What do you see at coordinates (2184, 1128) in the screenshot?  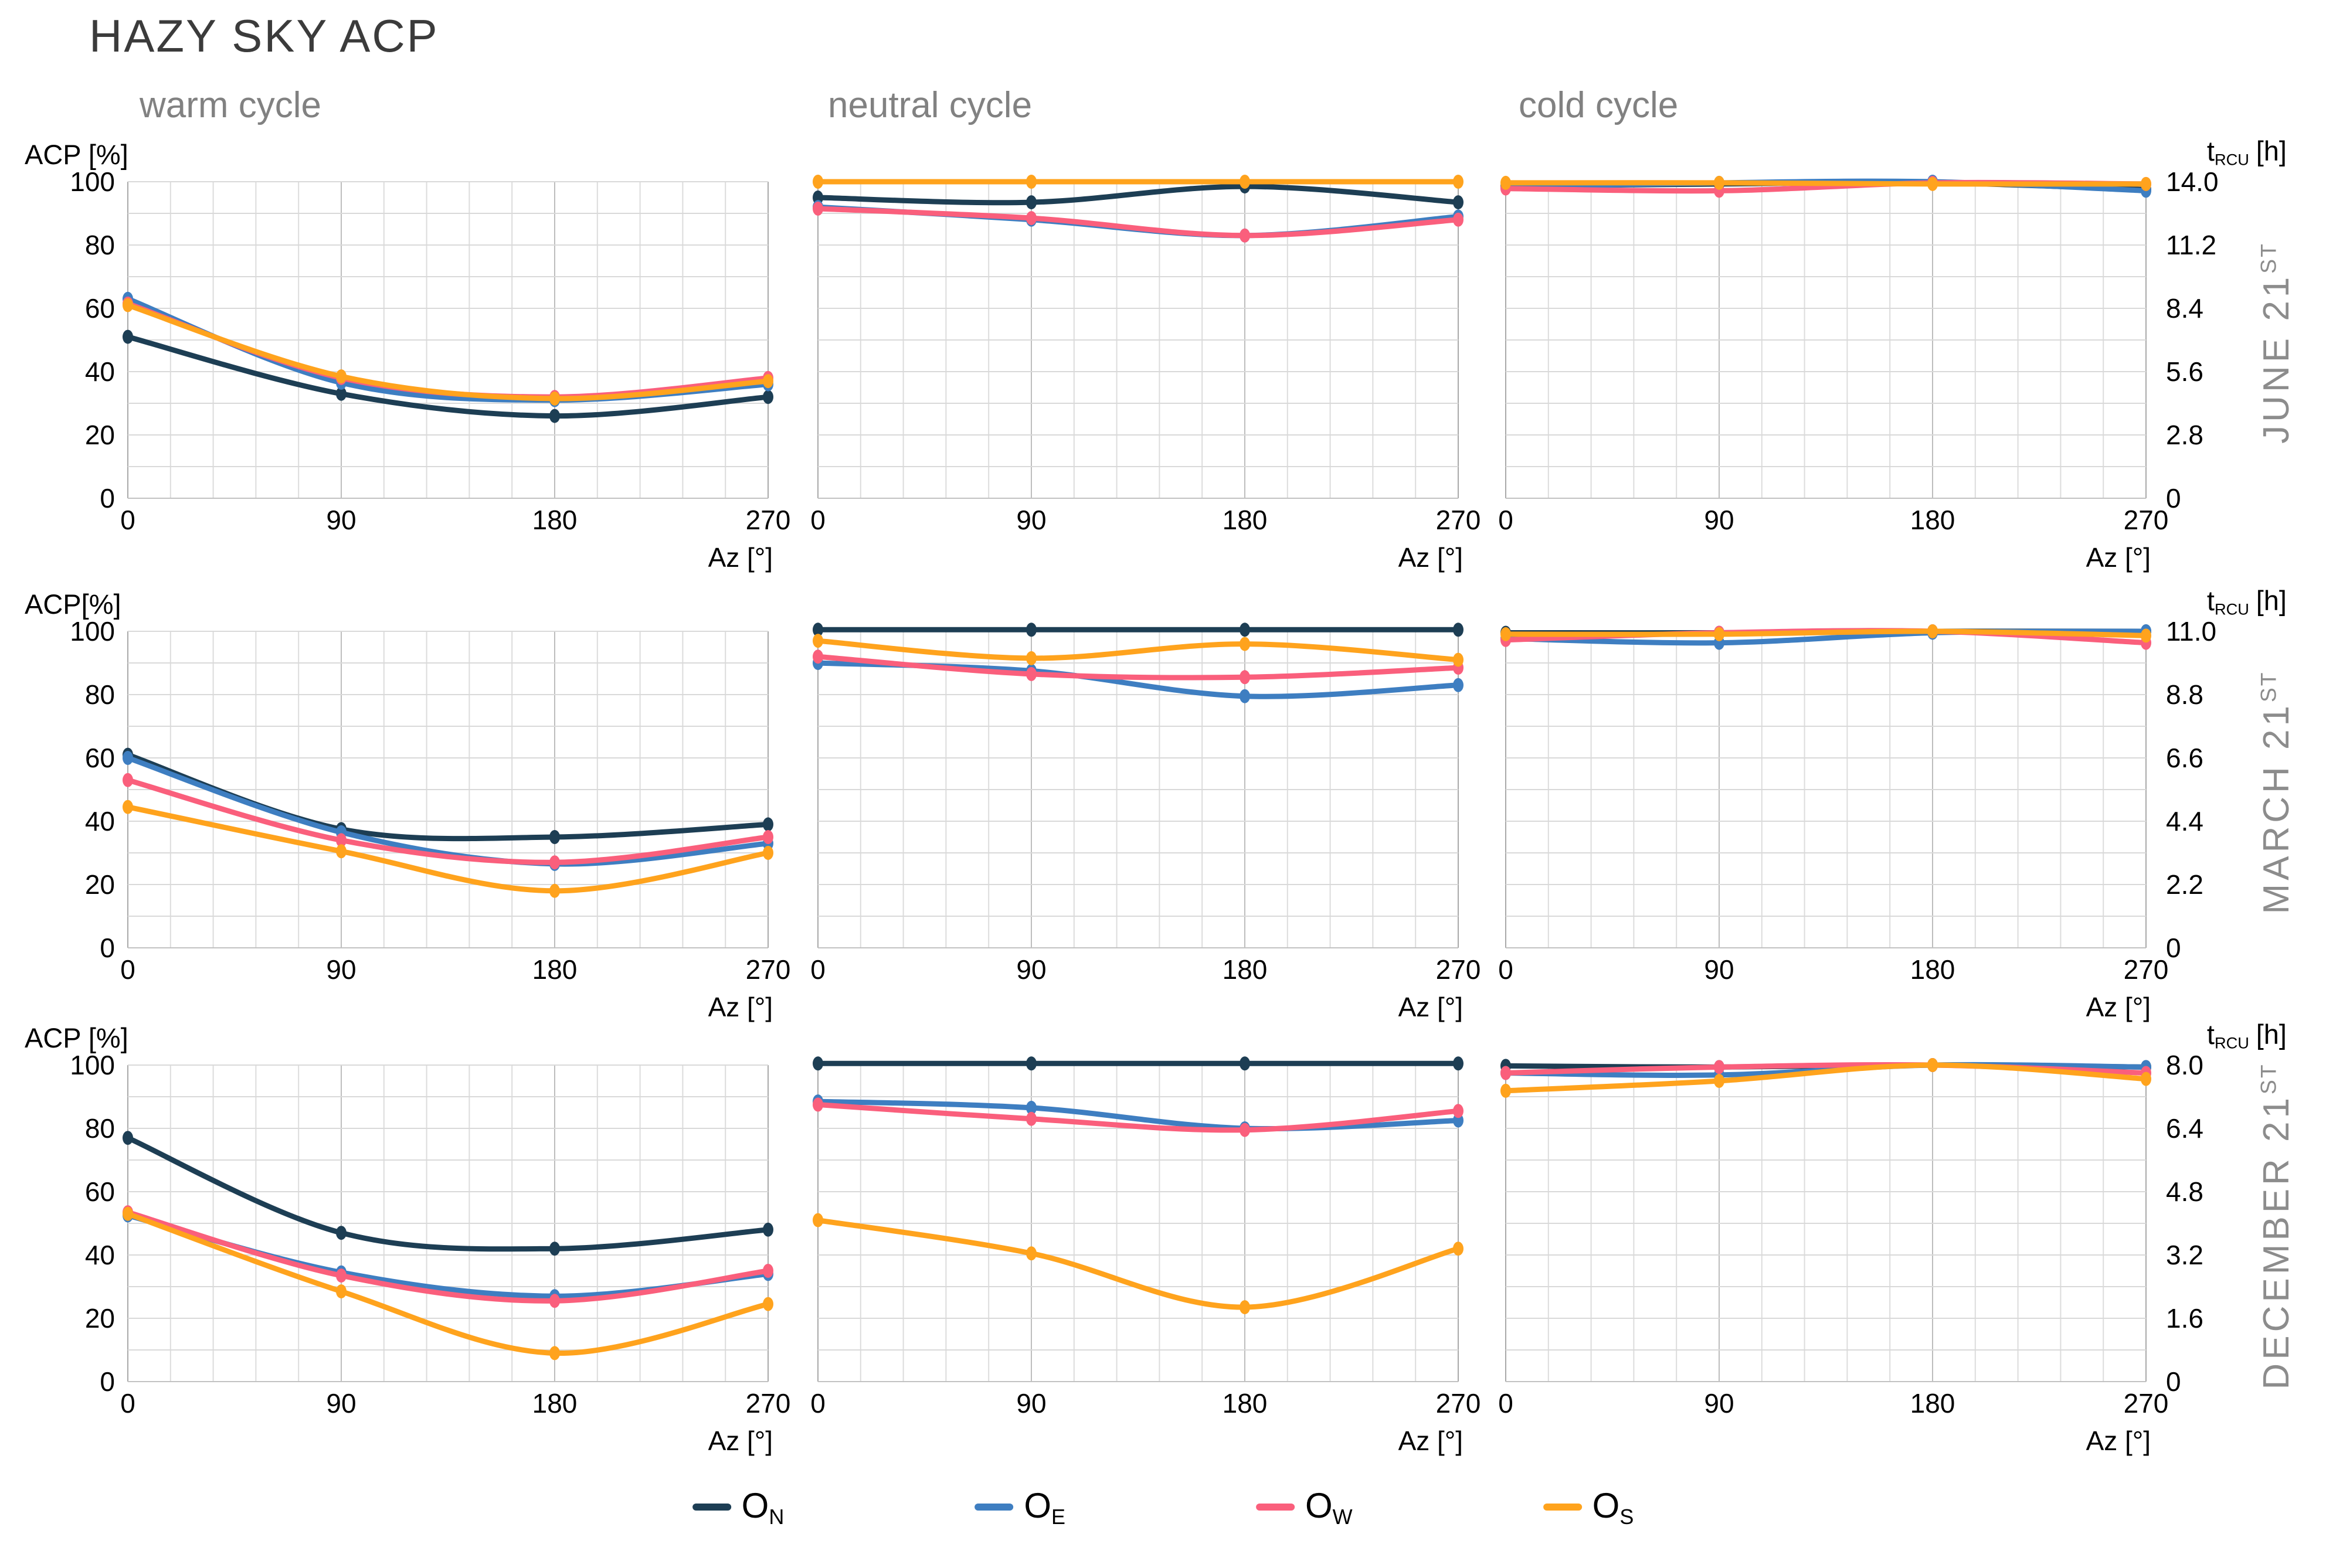 I see `right-axis-tick: 6.4` at bounding box center [2184, 1128].